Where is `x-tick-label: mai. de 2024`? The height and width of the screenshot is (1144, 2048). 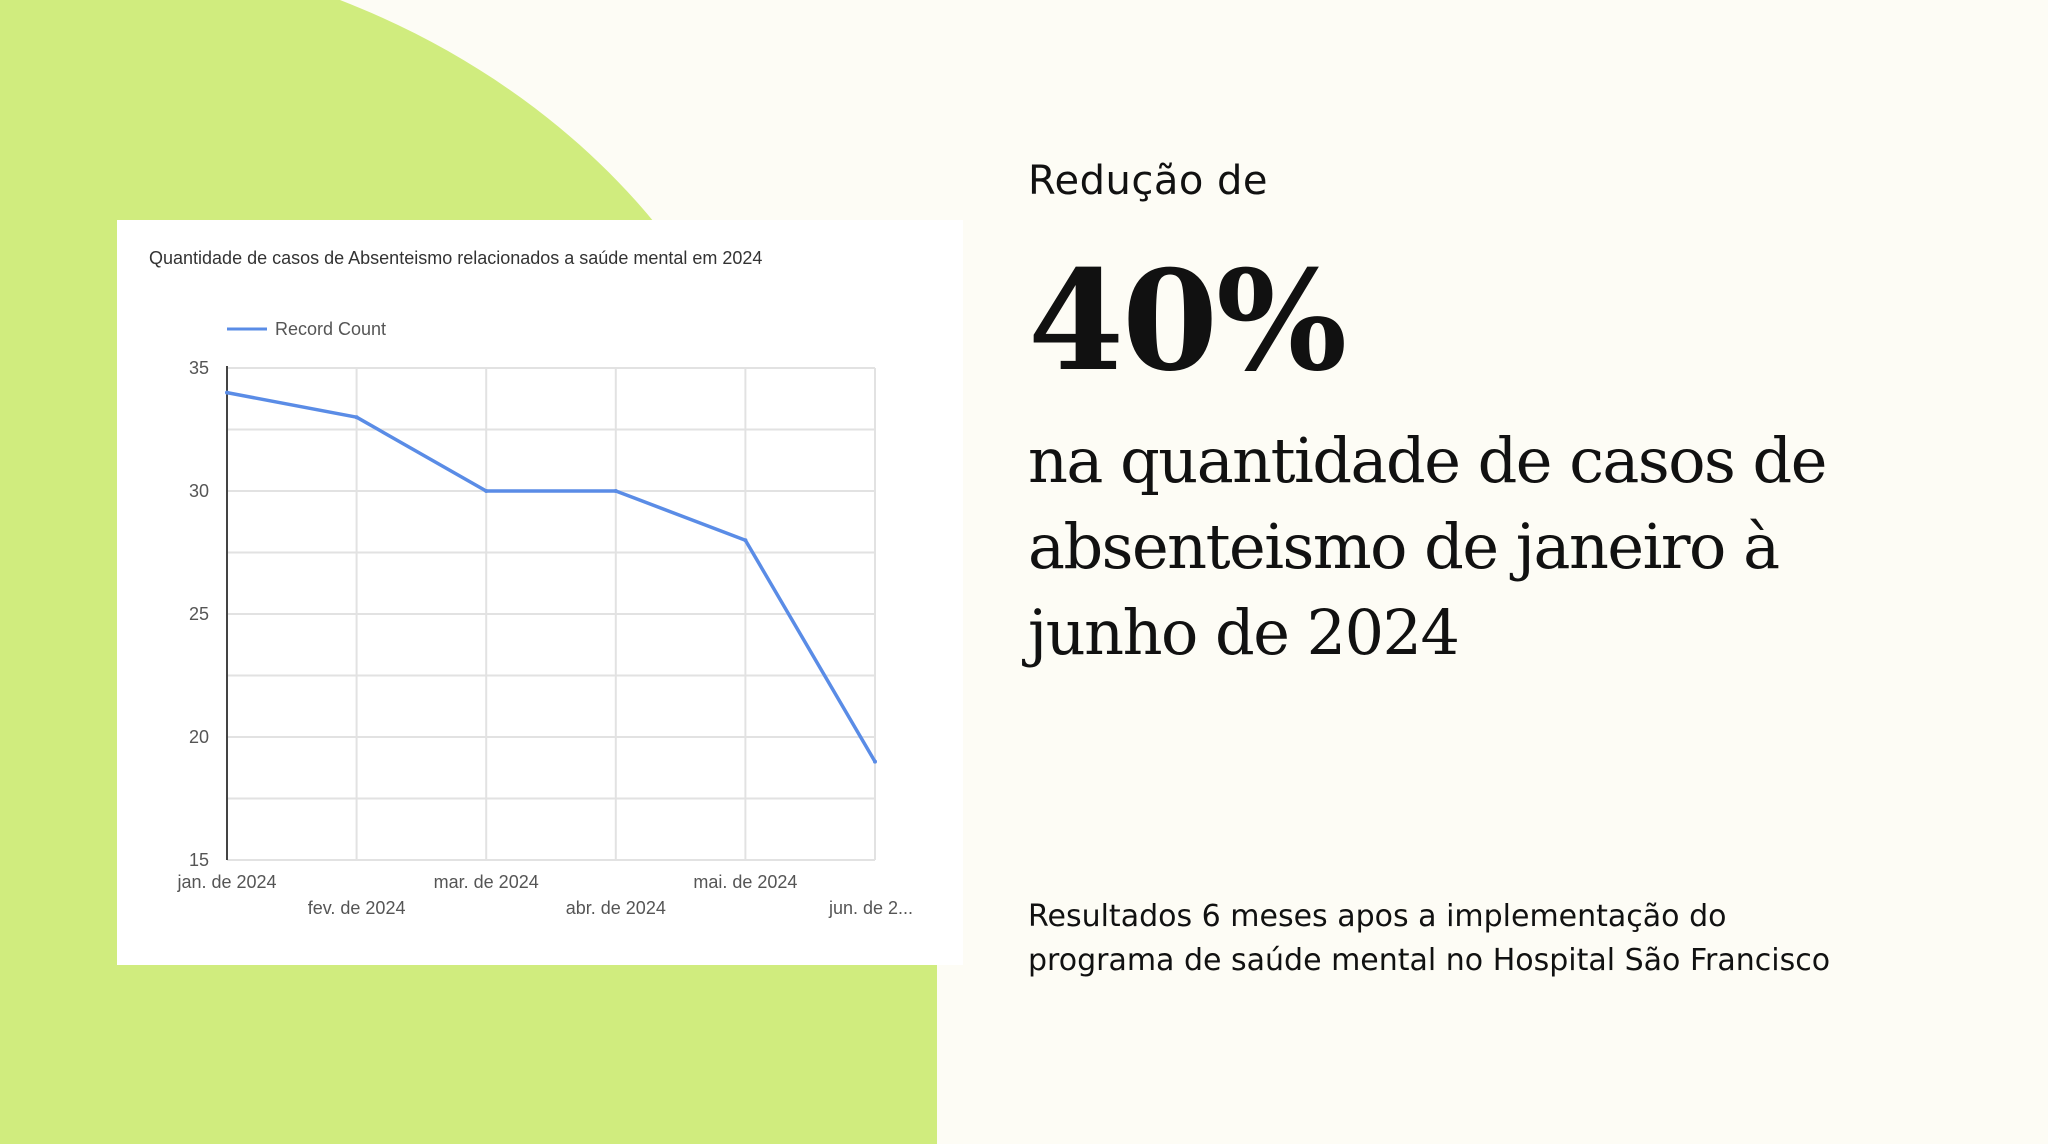 x-tick-label: mai. de 2024 is located at coordinates (745, 882).